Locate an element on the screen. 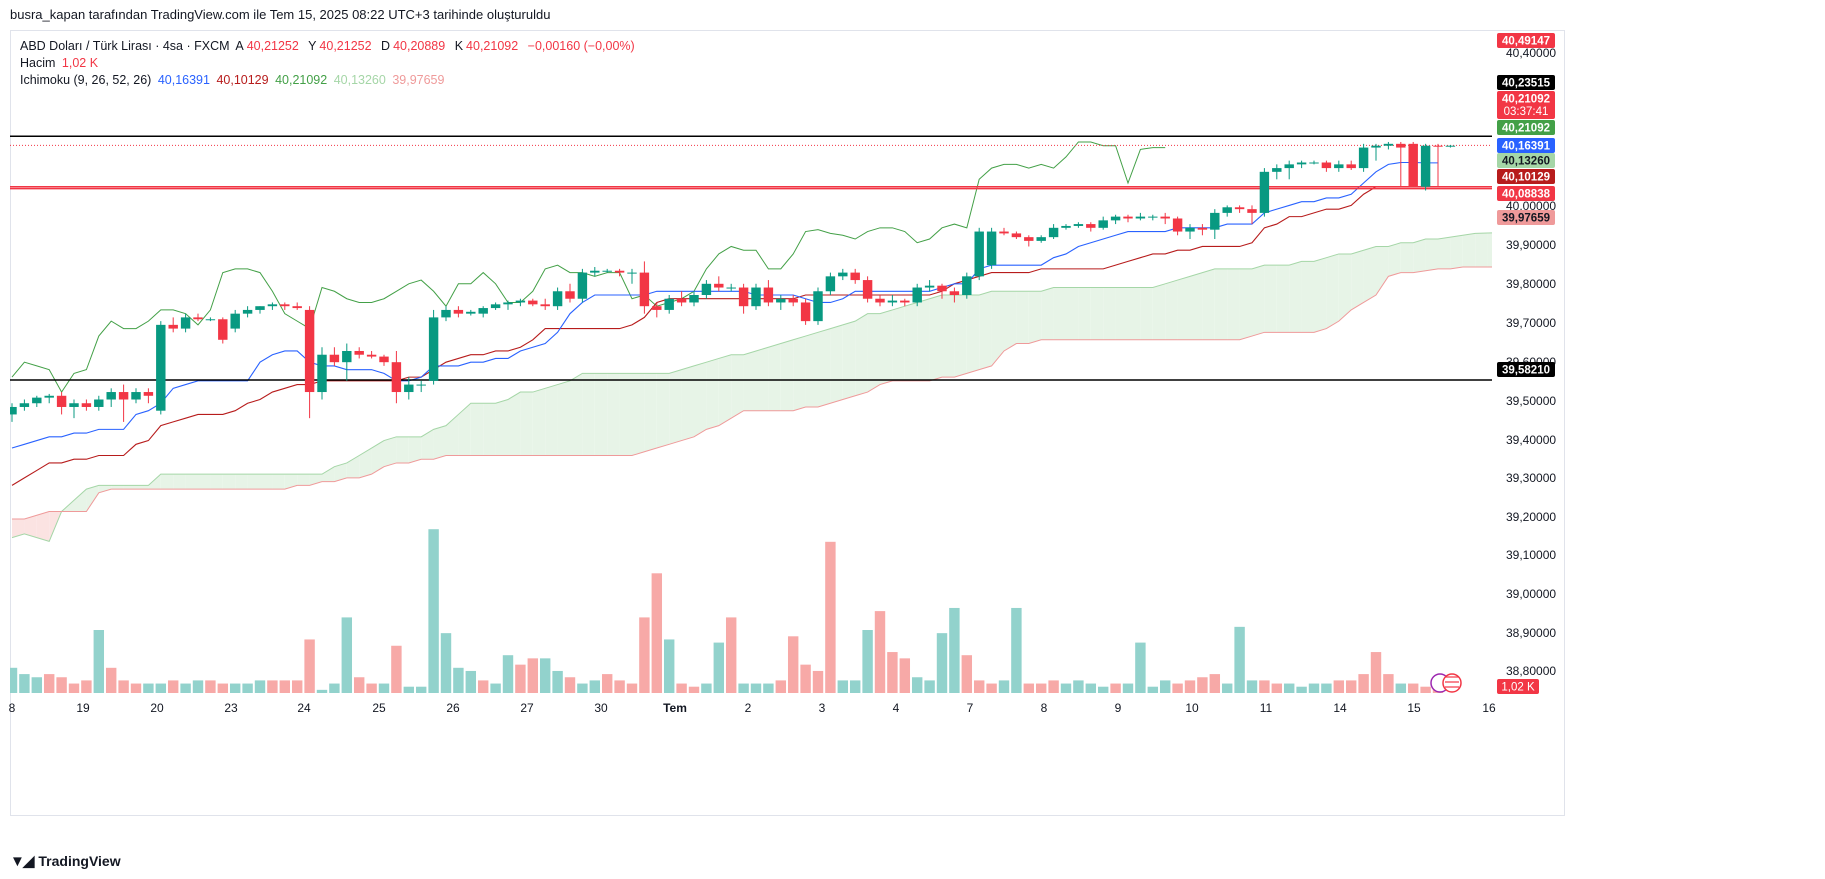  price-label-text: 40,21092 is located at coordinates (1526, 100).